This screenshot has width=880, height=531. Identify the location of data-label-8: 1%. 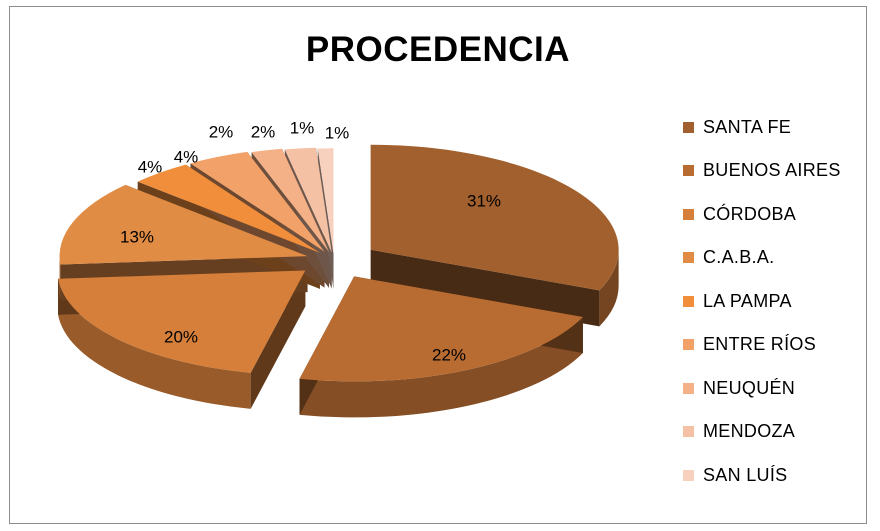
(302, 127).